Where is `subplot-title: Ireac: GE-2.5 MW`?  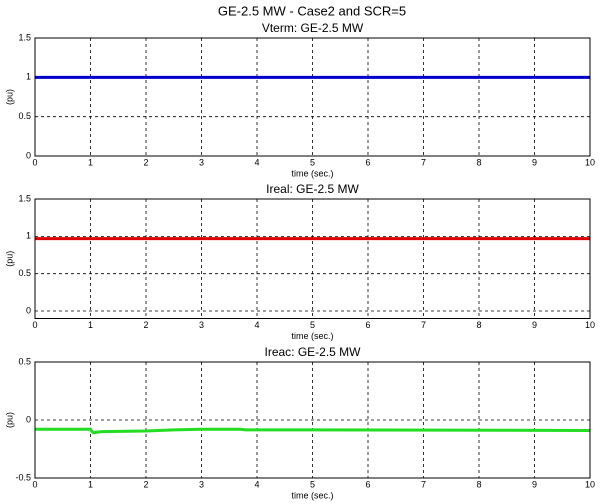 subplot-title: Ireac: GE-2.5 MW is located at coordinates (312, 352).